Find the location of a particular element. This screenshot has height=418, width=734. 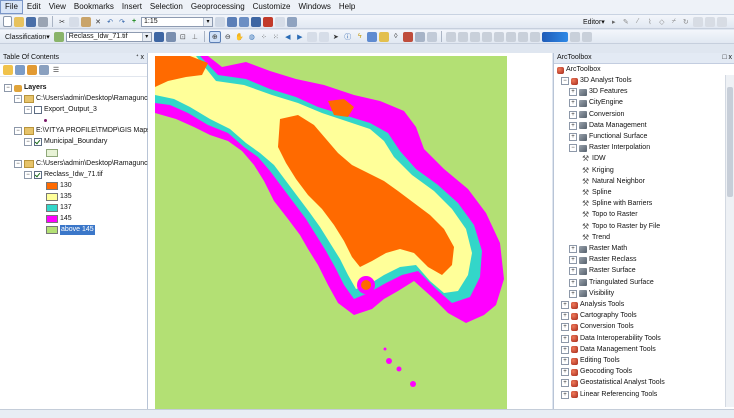

open-folder-icon is located at coordinates (19, 21).